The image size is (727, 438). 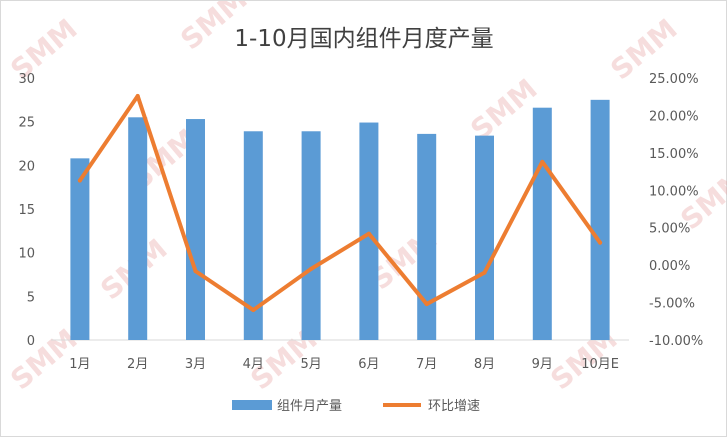 What do you see at coordinates (31, 341) in the screenshot?
I see `left-tick-label: 0` at bounding box center [31, 341].